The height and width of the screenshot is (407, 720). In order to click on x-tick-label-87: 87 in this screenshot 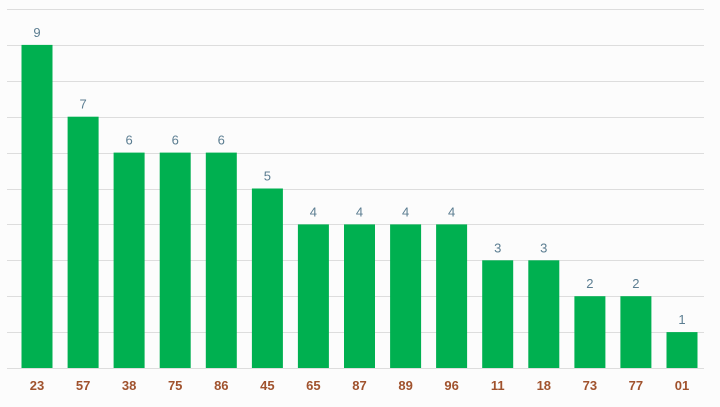, I will do `click(359, 385)`.